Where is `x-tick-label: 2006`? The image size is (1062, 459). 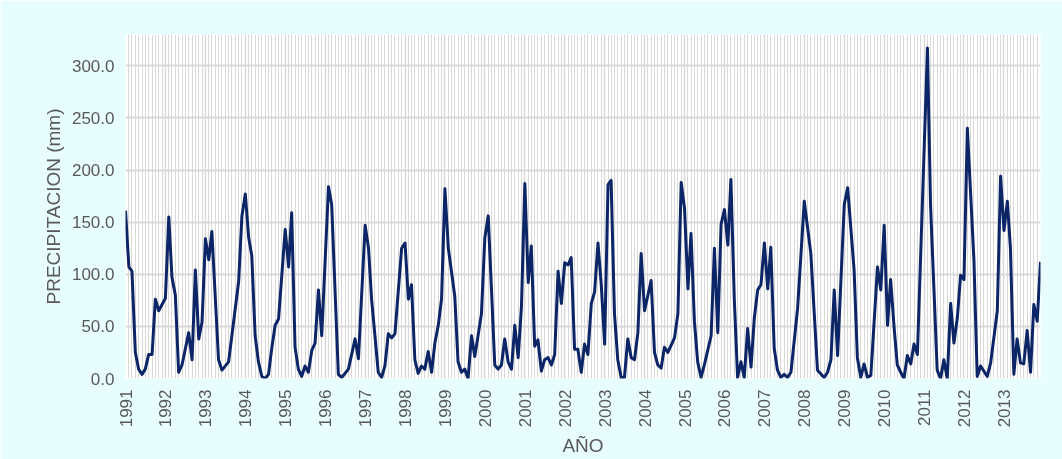
x-tick-label: 2006 is located at coordinates (725, 408).